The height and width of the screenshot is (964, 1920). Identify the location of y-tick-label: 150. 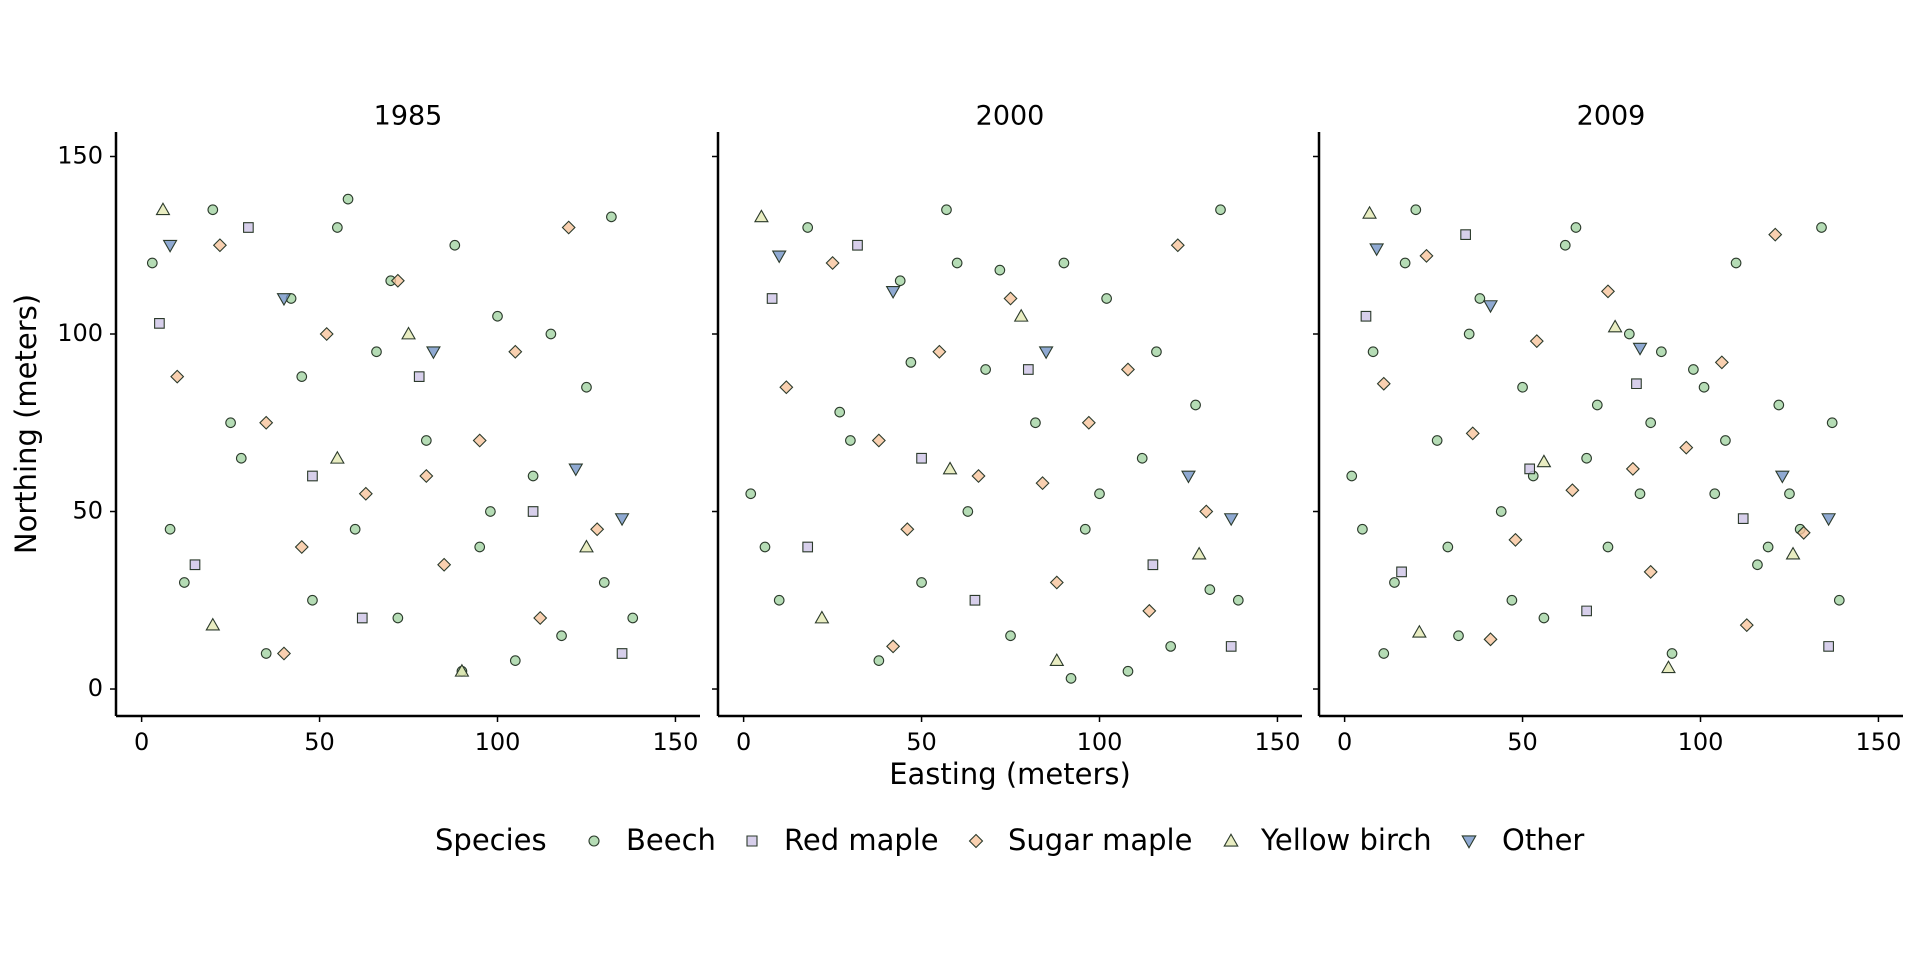
(80, 155).